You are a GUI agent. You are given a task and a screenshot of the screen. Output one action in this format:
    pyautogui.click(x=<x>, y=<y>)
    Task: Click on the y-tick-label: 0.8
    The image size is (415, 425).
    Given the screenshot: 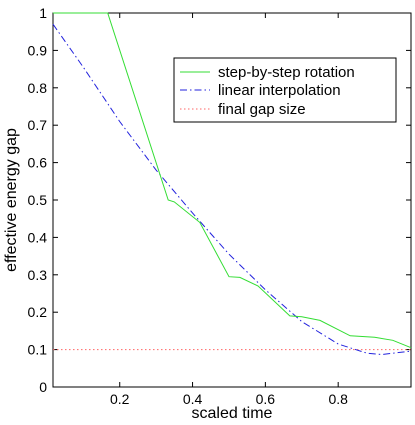 What is the action you would take?
    pyautogui.click(x=38, y=88)
    